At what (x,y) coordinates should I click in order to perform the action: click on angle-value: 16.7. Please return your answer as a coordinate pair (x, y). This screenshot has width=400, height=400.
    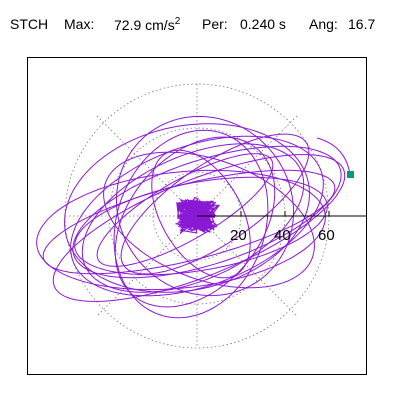
    Looking at the image, I should click on (362, 24).